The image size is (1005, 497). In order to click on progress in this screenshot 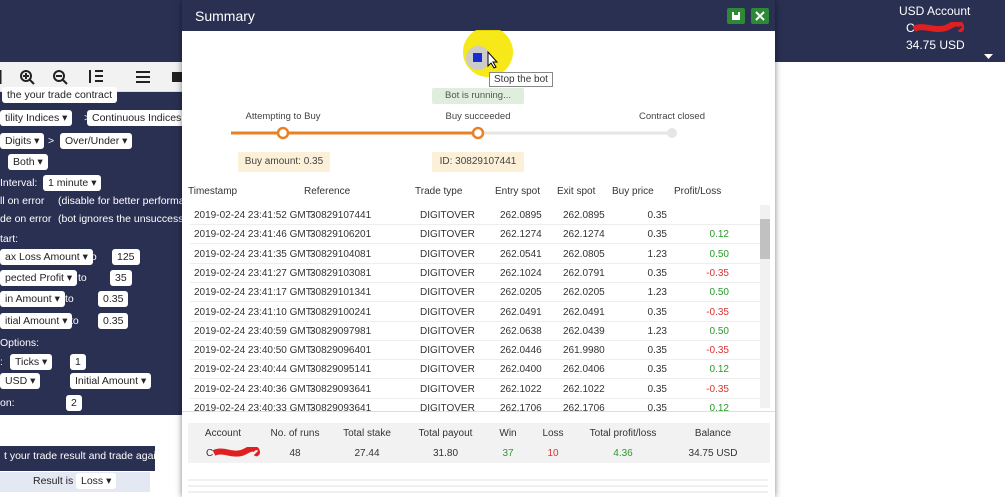, I will do `click(454, 133)`.